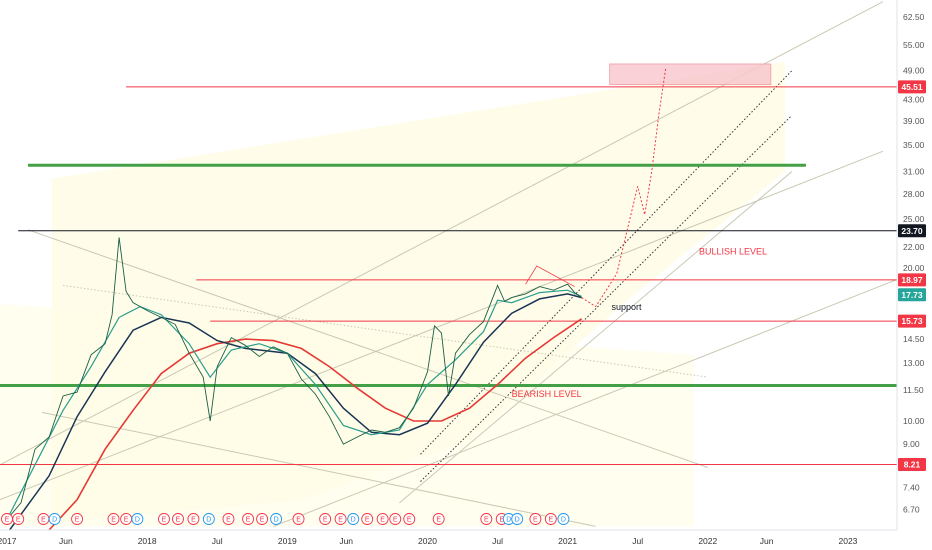 This screenshot has width=932, height=550. Describe the element at coordinates (911, 509) in the screenshot. I see `y-tick-label: 6.70` at that location.